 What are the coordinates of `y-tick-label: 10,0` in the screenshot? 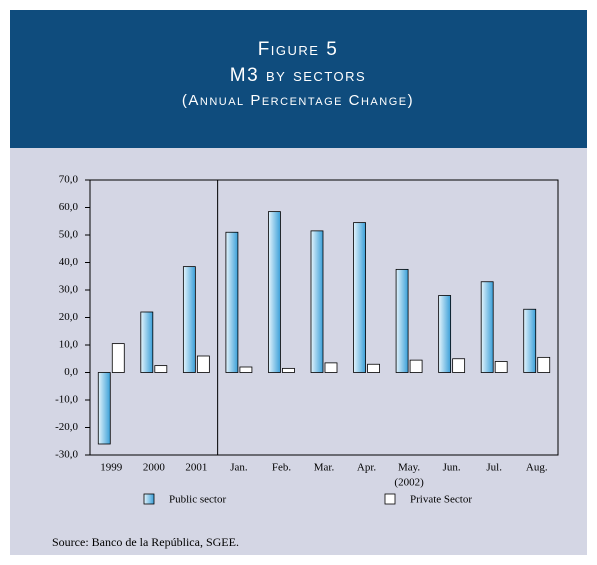 It's located at (69, 345).